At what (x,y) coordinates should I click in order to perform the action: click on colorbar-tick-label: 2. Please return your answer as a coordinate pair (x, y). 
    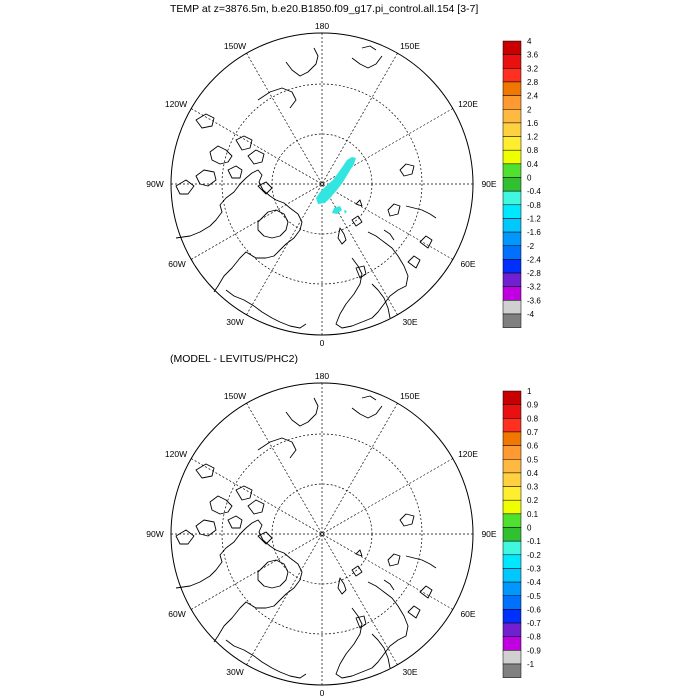
    Looking at the image, I should click on (529, 109).